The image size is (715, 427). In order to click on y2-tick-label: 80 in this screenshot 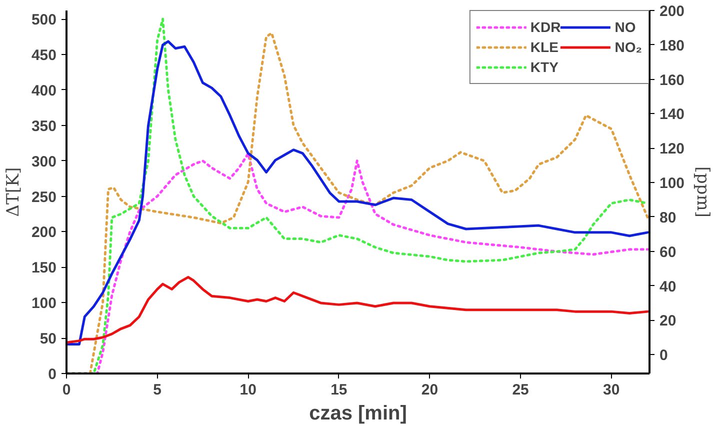, I will do `click(668, 217)`.